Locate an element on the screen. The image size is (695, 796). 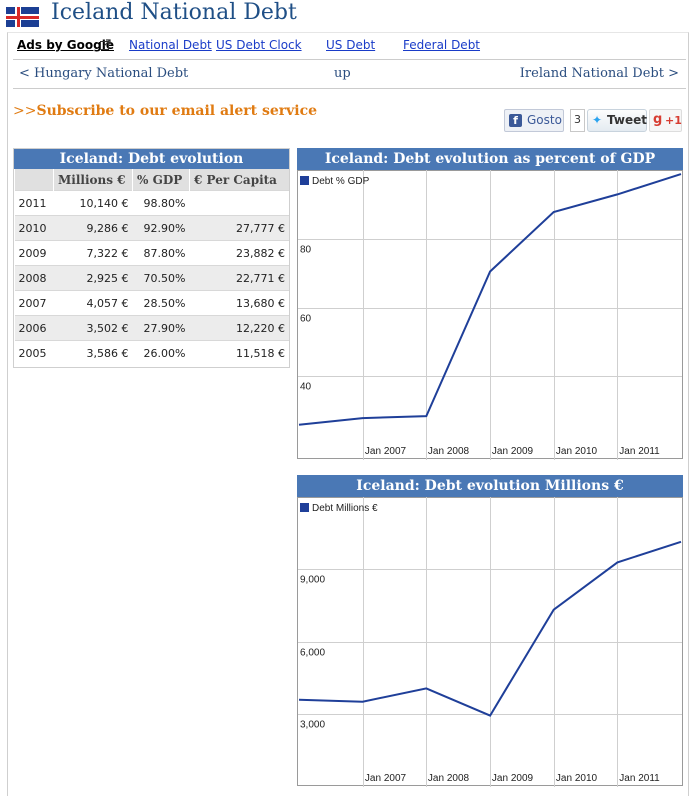
millions-chart-legend-label: Debt Millions € is located at coordinates (345, 508).